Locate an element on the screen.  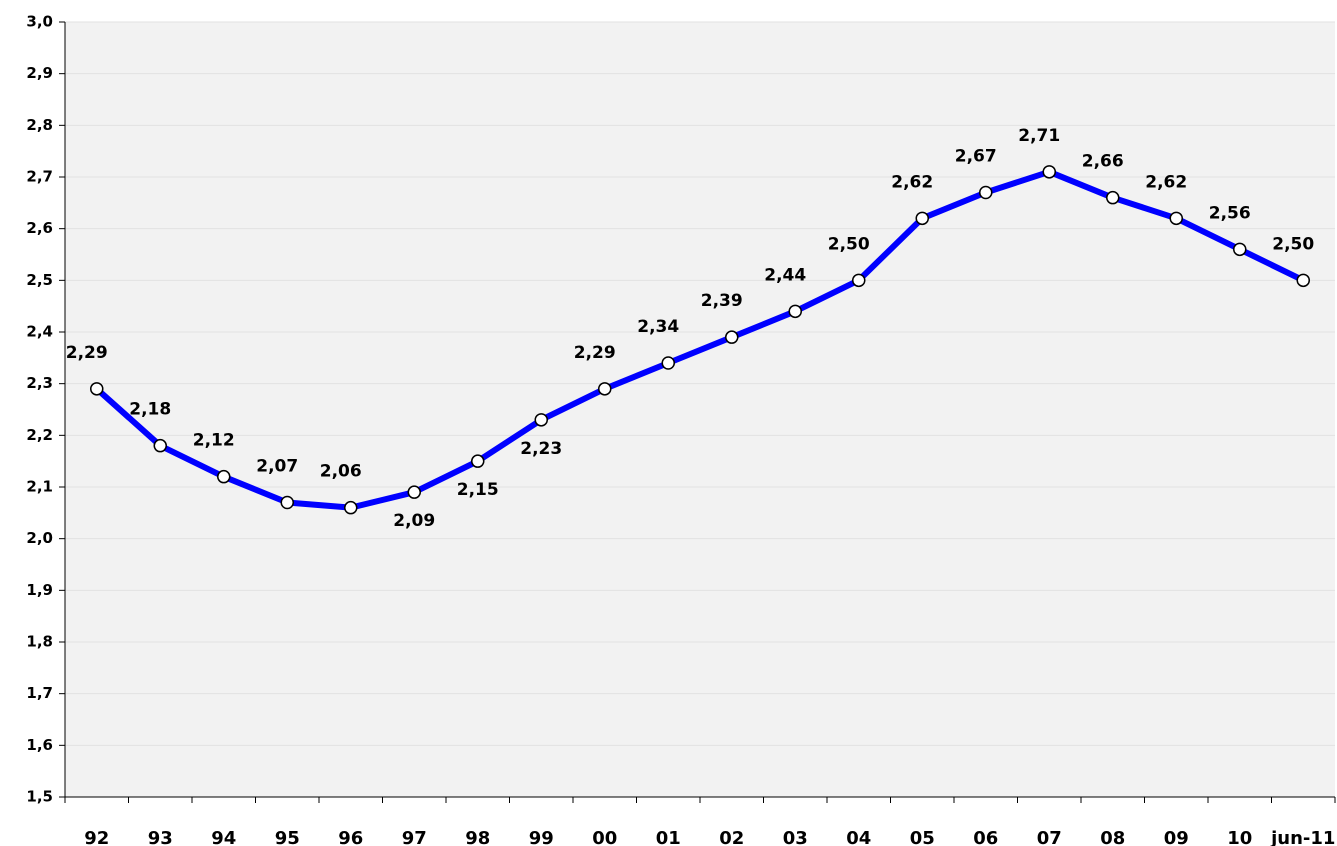
x-tick-label: 92 is located at coordinates (96, 837).